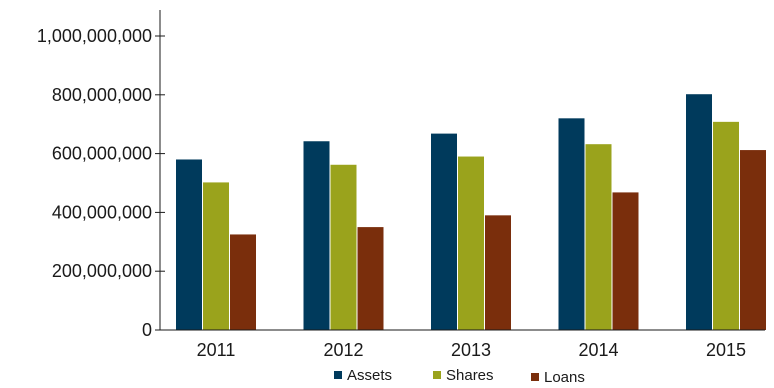 This screenshot has height=388, width=774. Describe the element at coordinates (102, 154) in the screenshot. I see `y-tick-label: 600,000,000` at that location.